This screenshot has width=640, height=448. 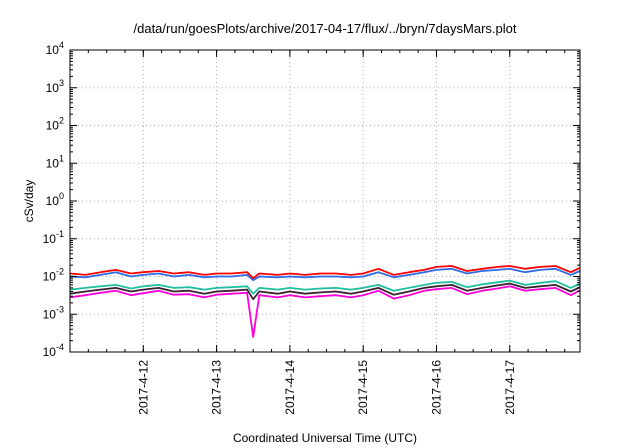 What do you see at coordinates (217, 387) in the screenshot?
I see `x-tick-label: 2017-4-13` at bounding box center [217, 387].